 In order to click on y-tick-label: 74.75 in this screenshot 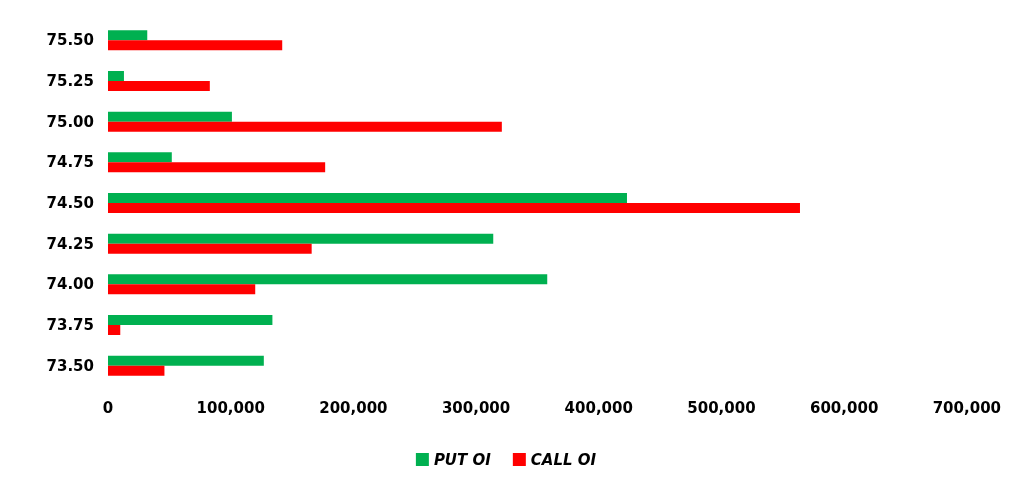, I will do `click(70, 162)`.